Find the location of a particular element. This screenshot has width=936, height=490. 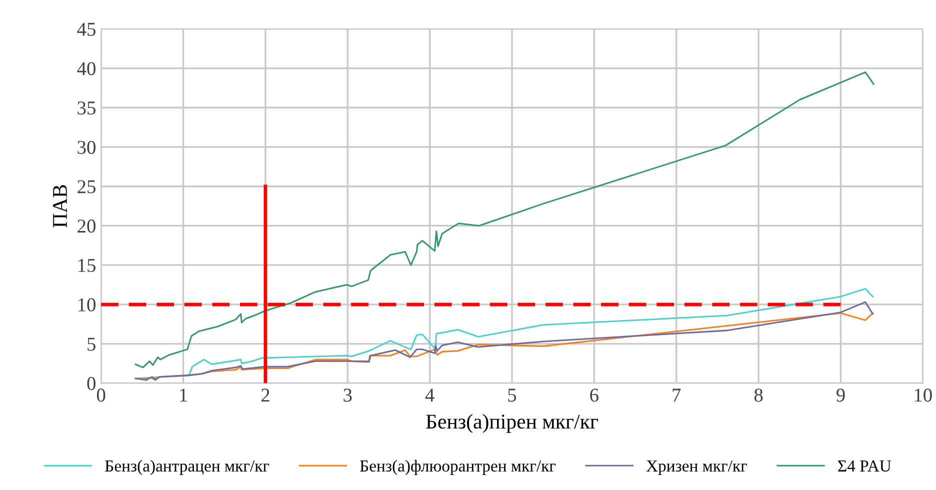

y-tick-label: 45 is located at coordinates (86, 29).